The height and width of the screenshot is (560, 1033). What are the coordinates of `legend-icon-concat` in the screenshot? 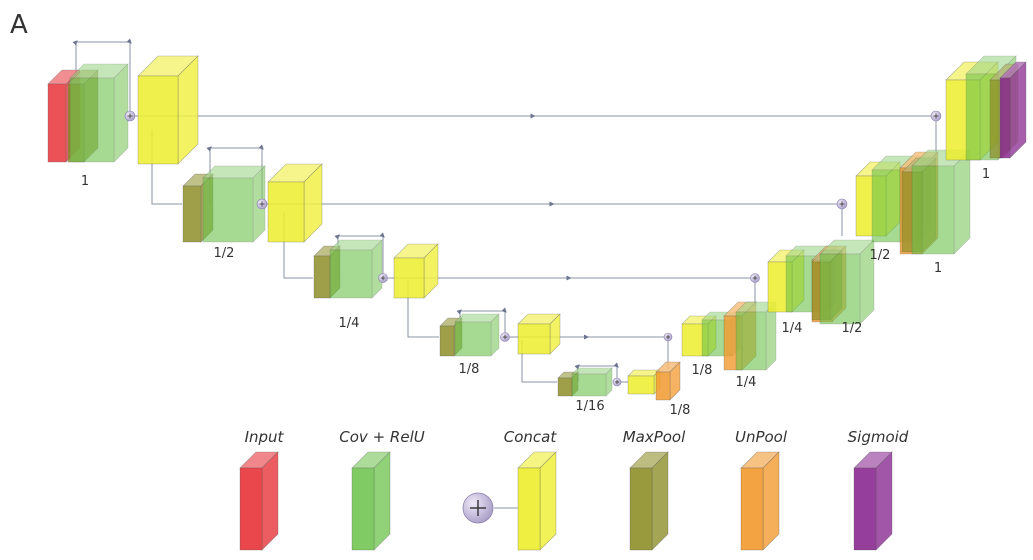 It's located at (537, 501).